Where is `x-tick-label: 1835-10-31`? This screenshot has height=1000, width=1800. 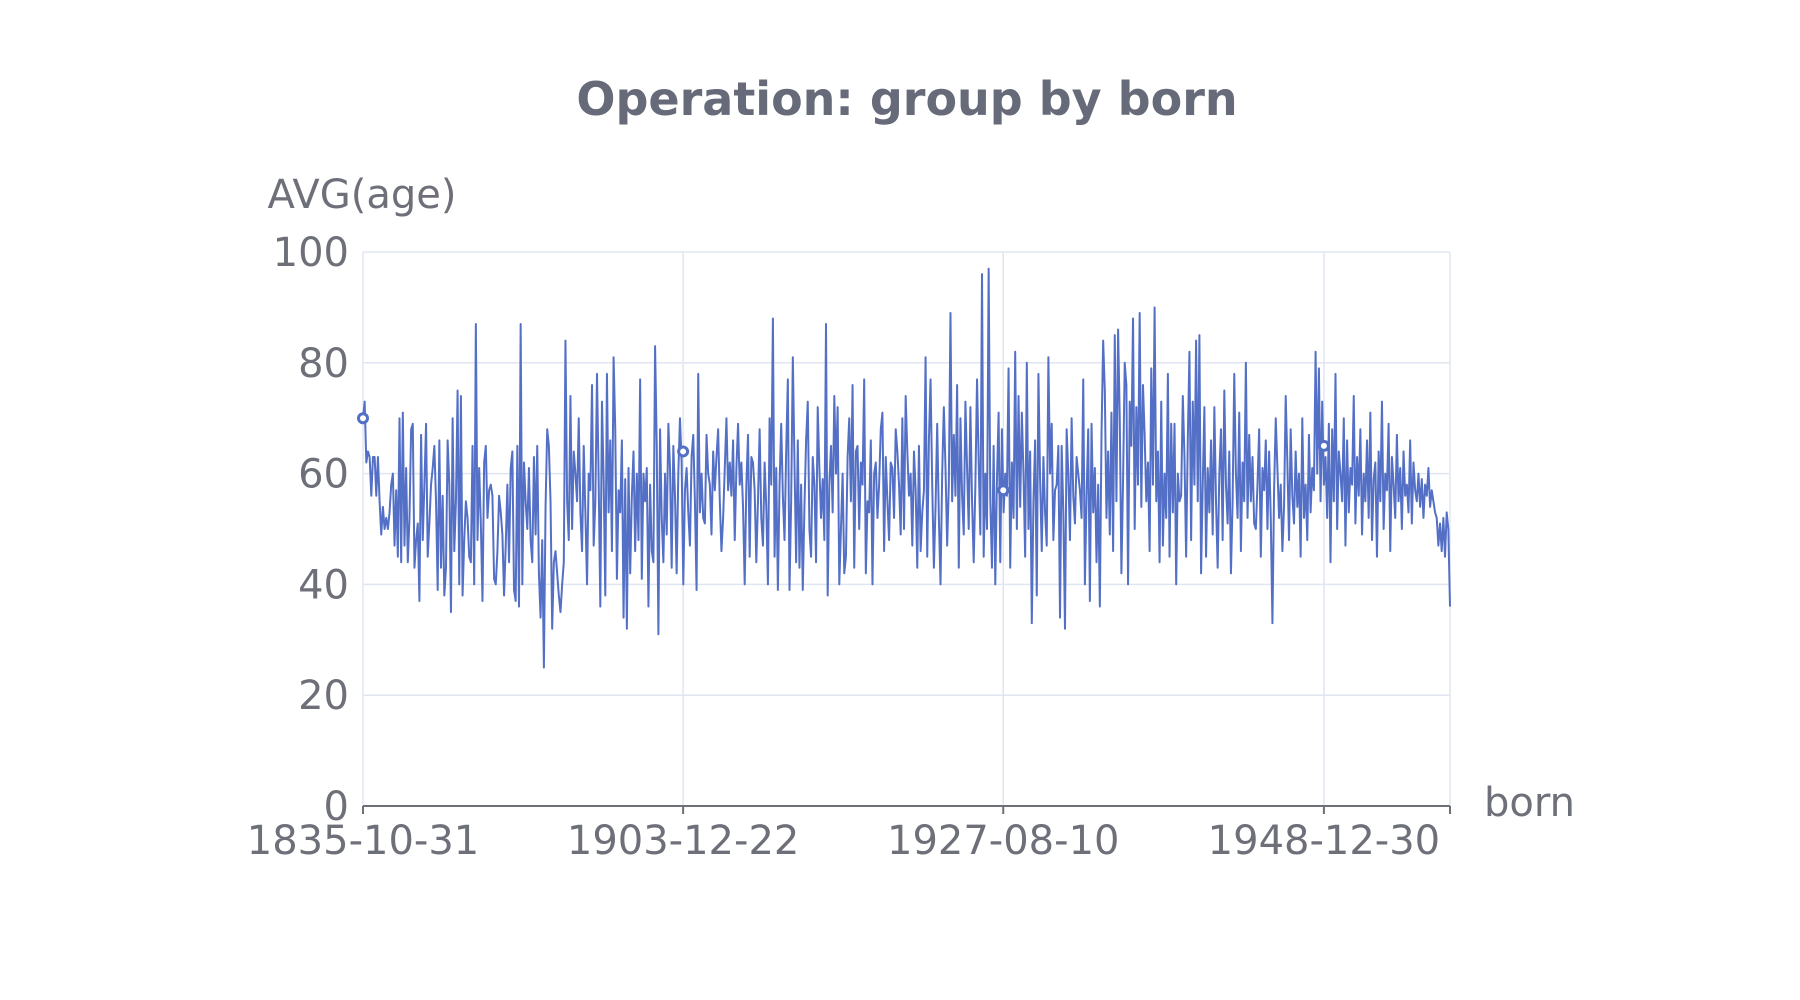 x-tick-label: 1835-10-31 is located at coordinates (363, 841).